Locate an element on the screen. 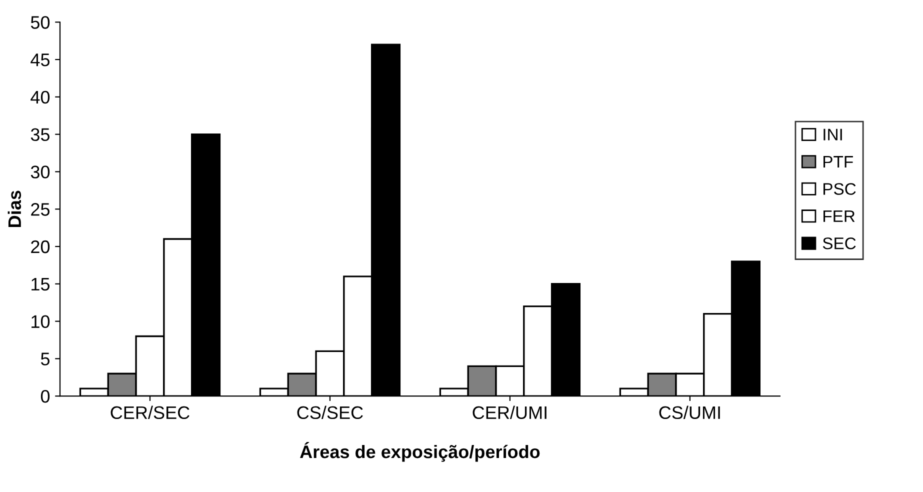  y-tick-label: 40 is located at coordinates (40, 97).